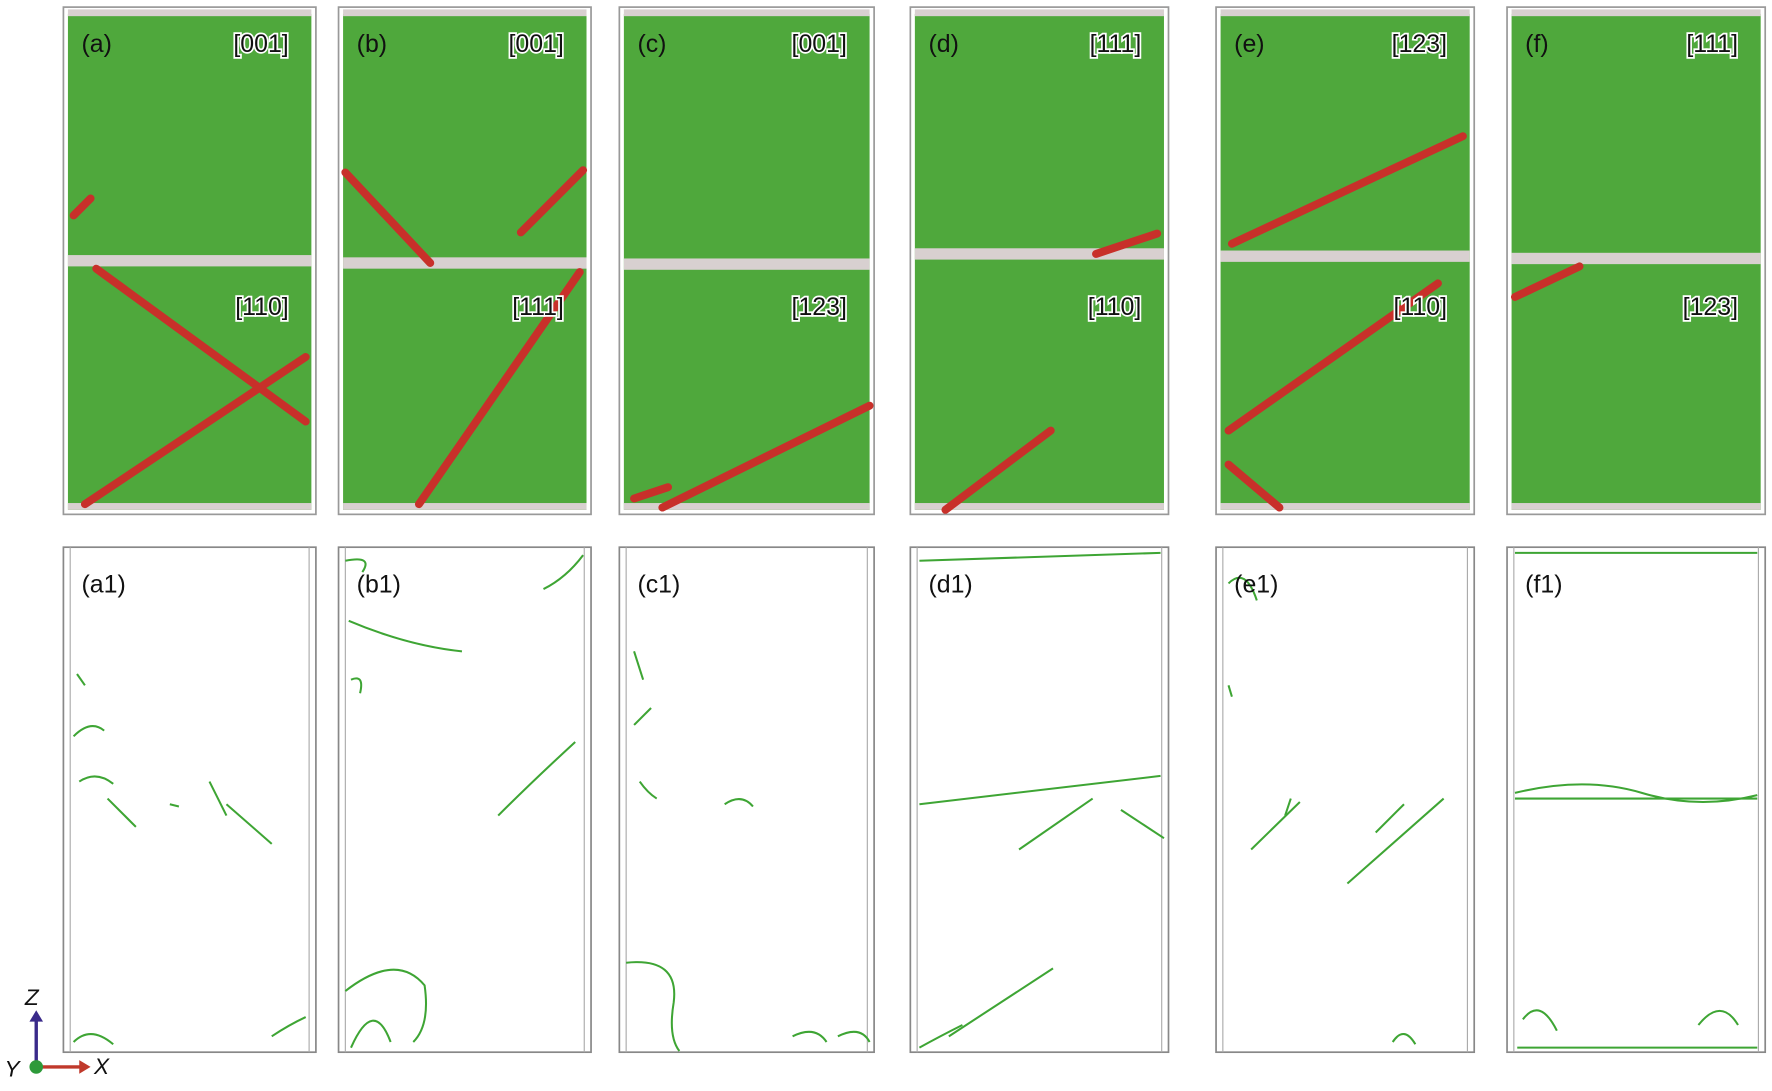 The image size is (1772, 1091). I want to click on fcc-region, so click(1039, 261).